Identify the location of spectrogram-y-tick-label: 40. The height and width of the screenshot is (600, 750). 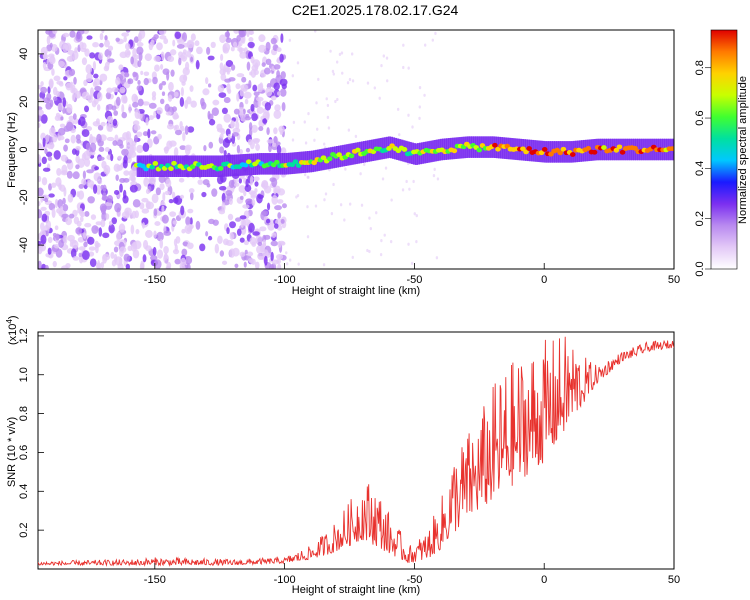
(24, 54).